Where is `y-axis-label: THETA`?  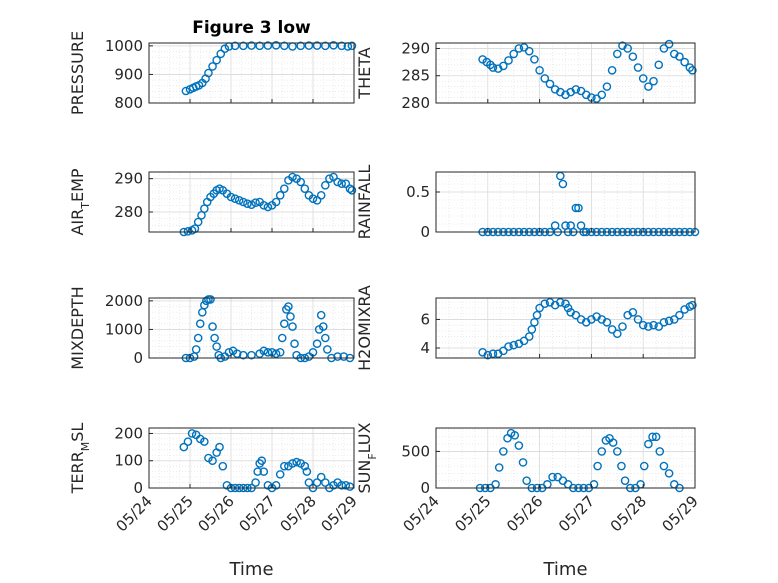
y-axis-label: THETA is located at coordinates (364, 73).